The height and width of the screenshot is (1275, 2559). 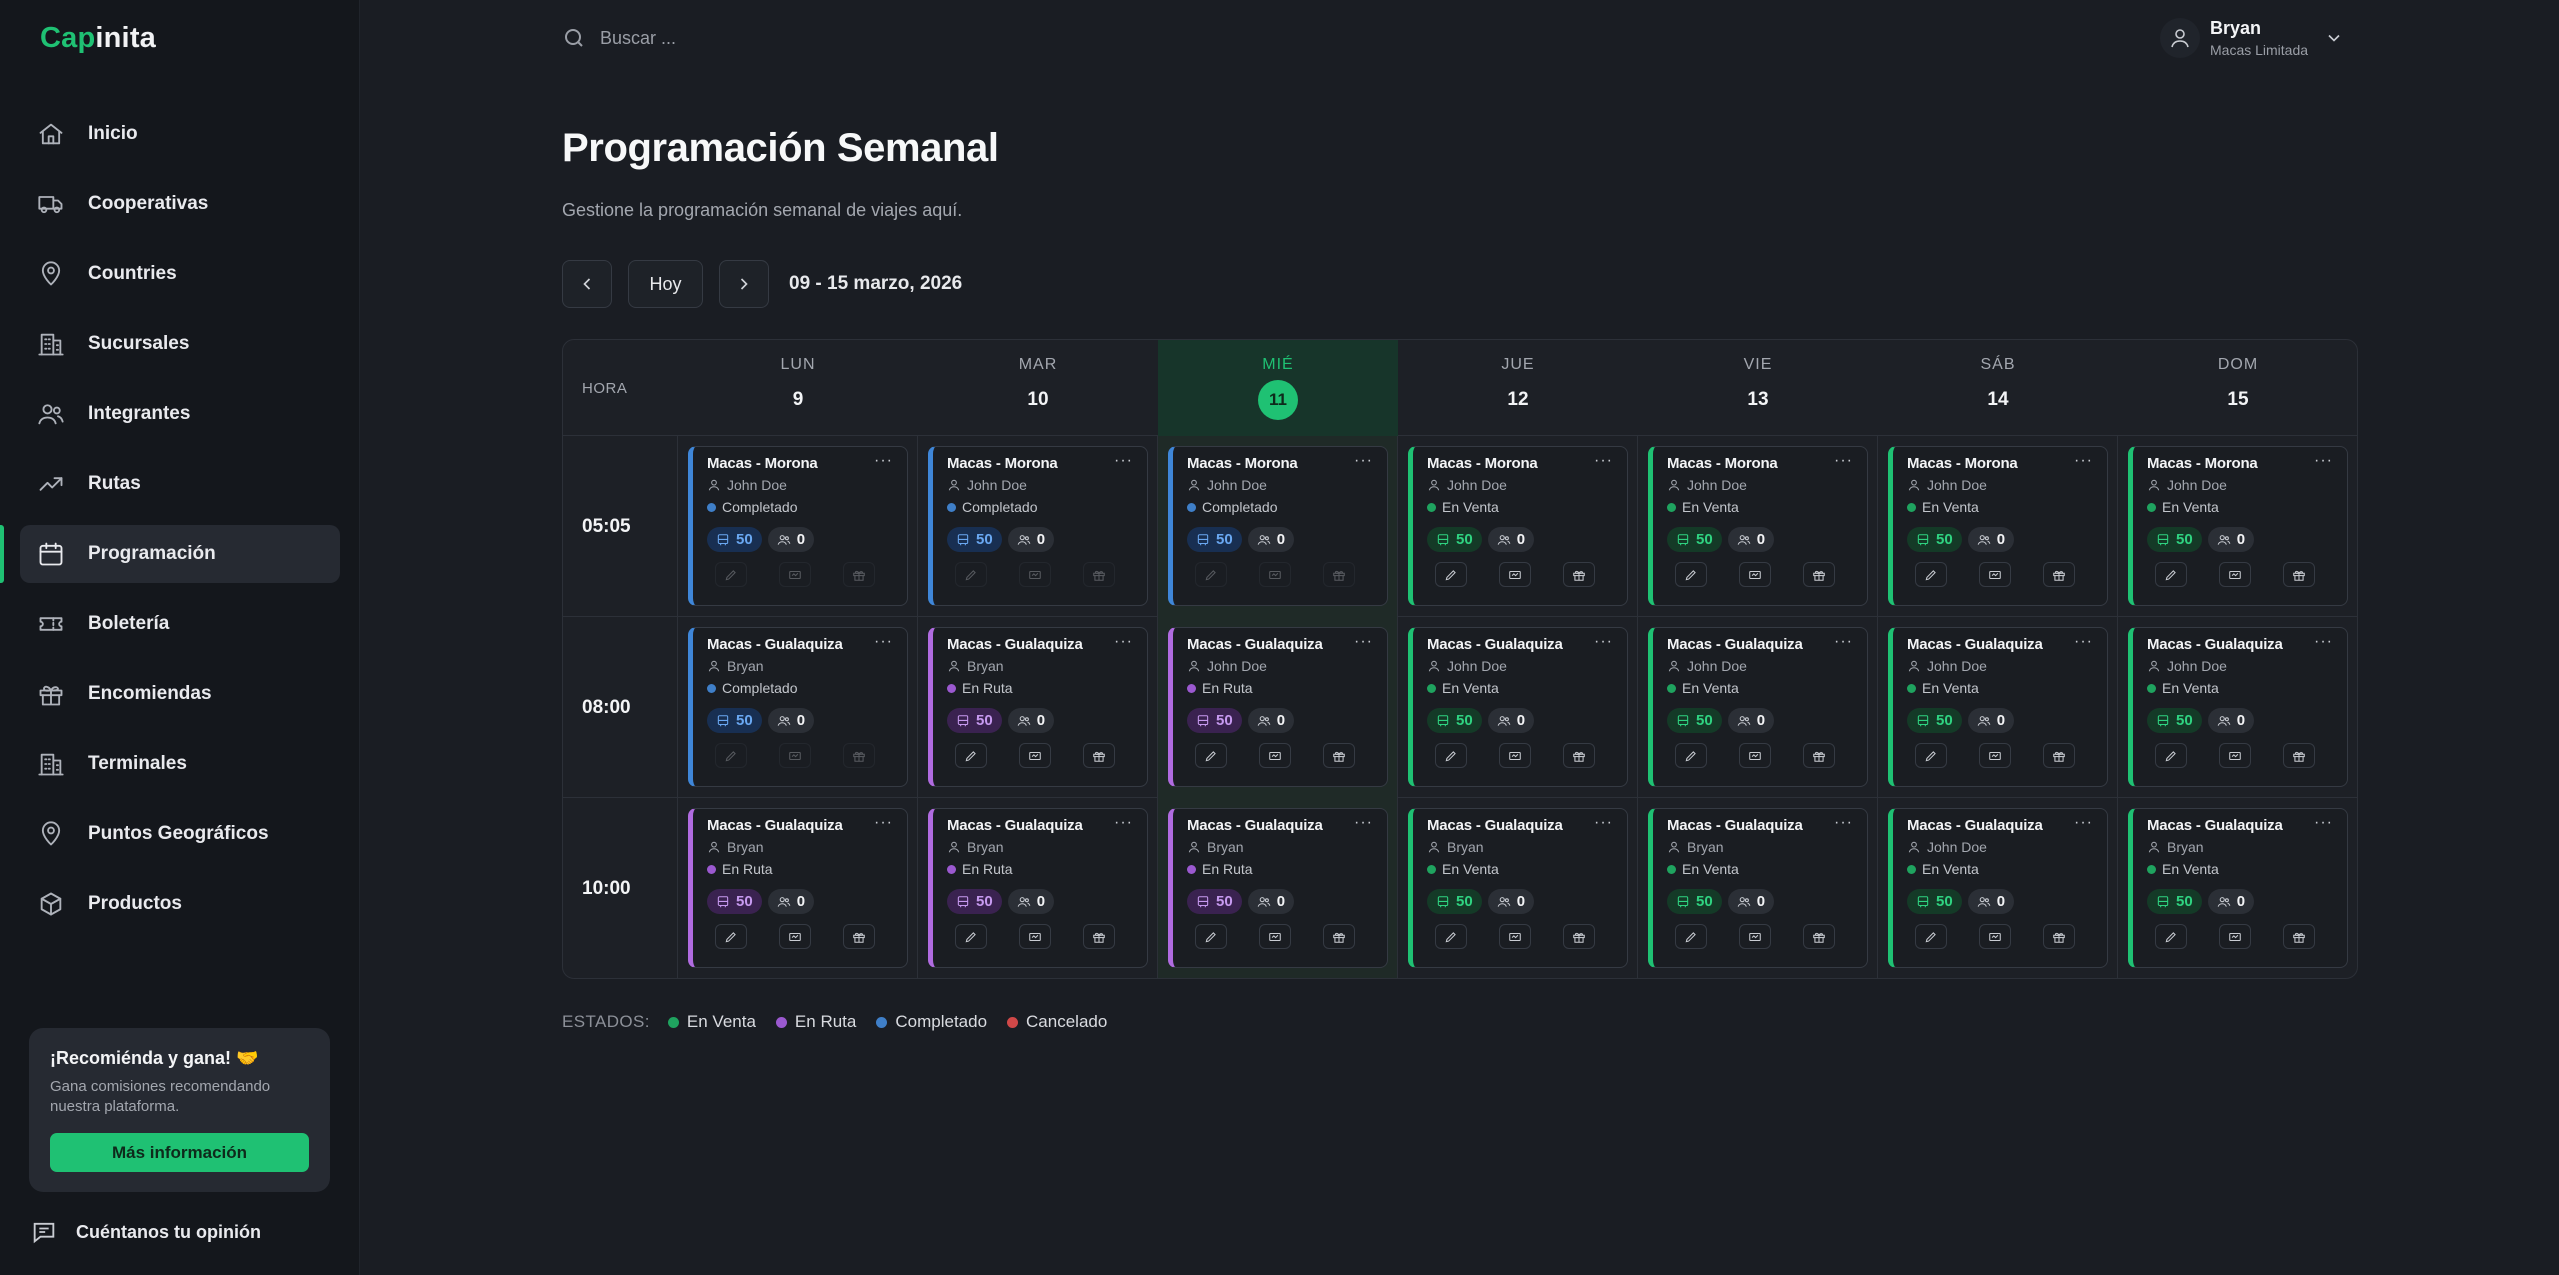 I want to click on sidebar-item-sucursales: Sucursales, so click(x=180, y=344).